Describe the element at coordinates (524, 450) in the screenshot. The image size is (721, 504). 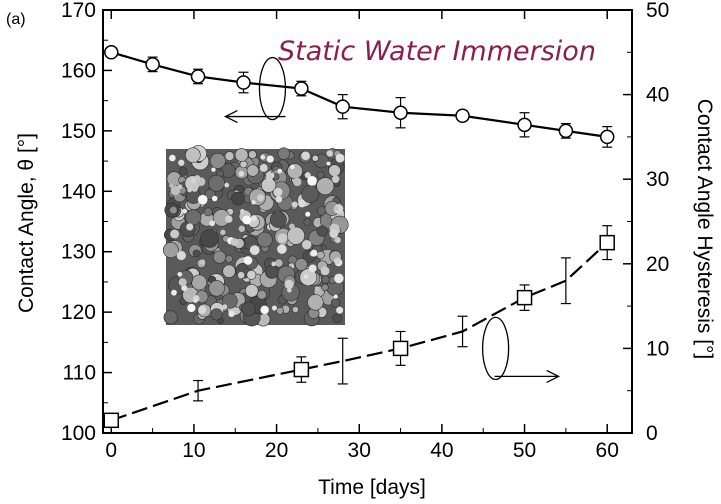
I see `x-tick-label: 50` at that location.